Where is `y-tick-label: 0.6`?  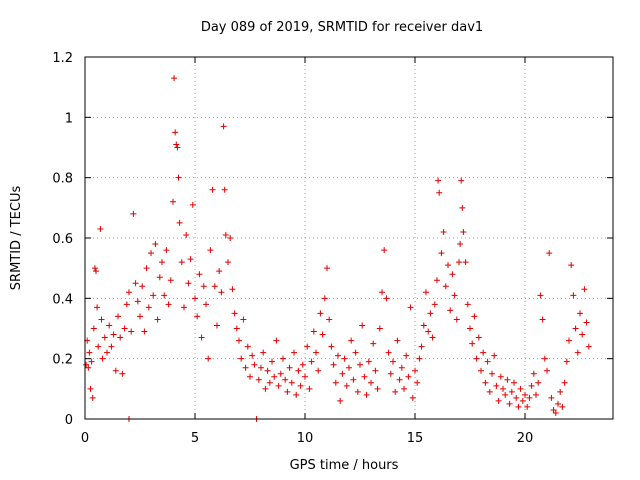 y-tick-label: 0.6 is located at coordinates (62, 239).